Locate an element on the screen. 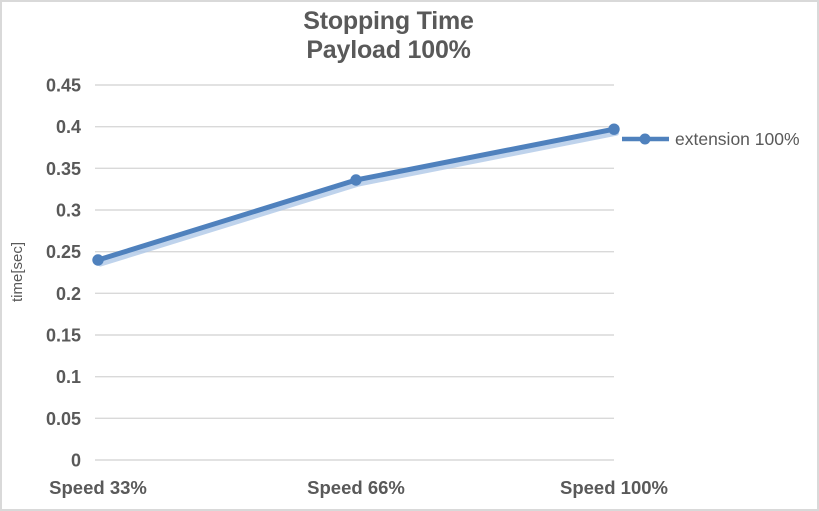 The width and height of the screenshot is (819, 511). y-tick-label: 0.15 is located at coordinates (63, 336).